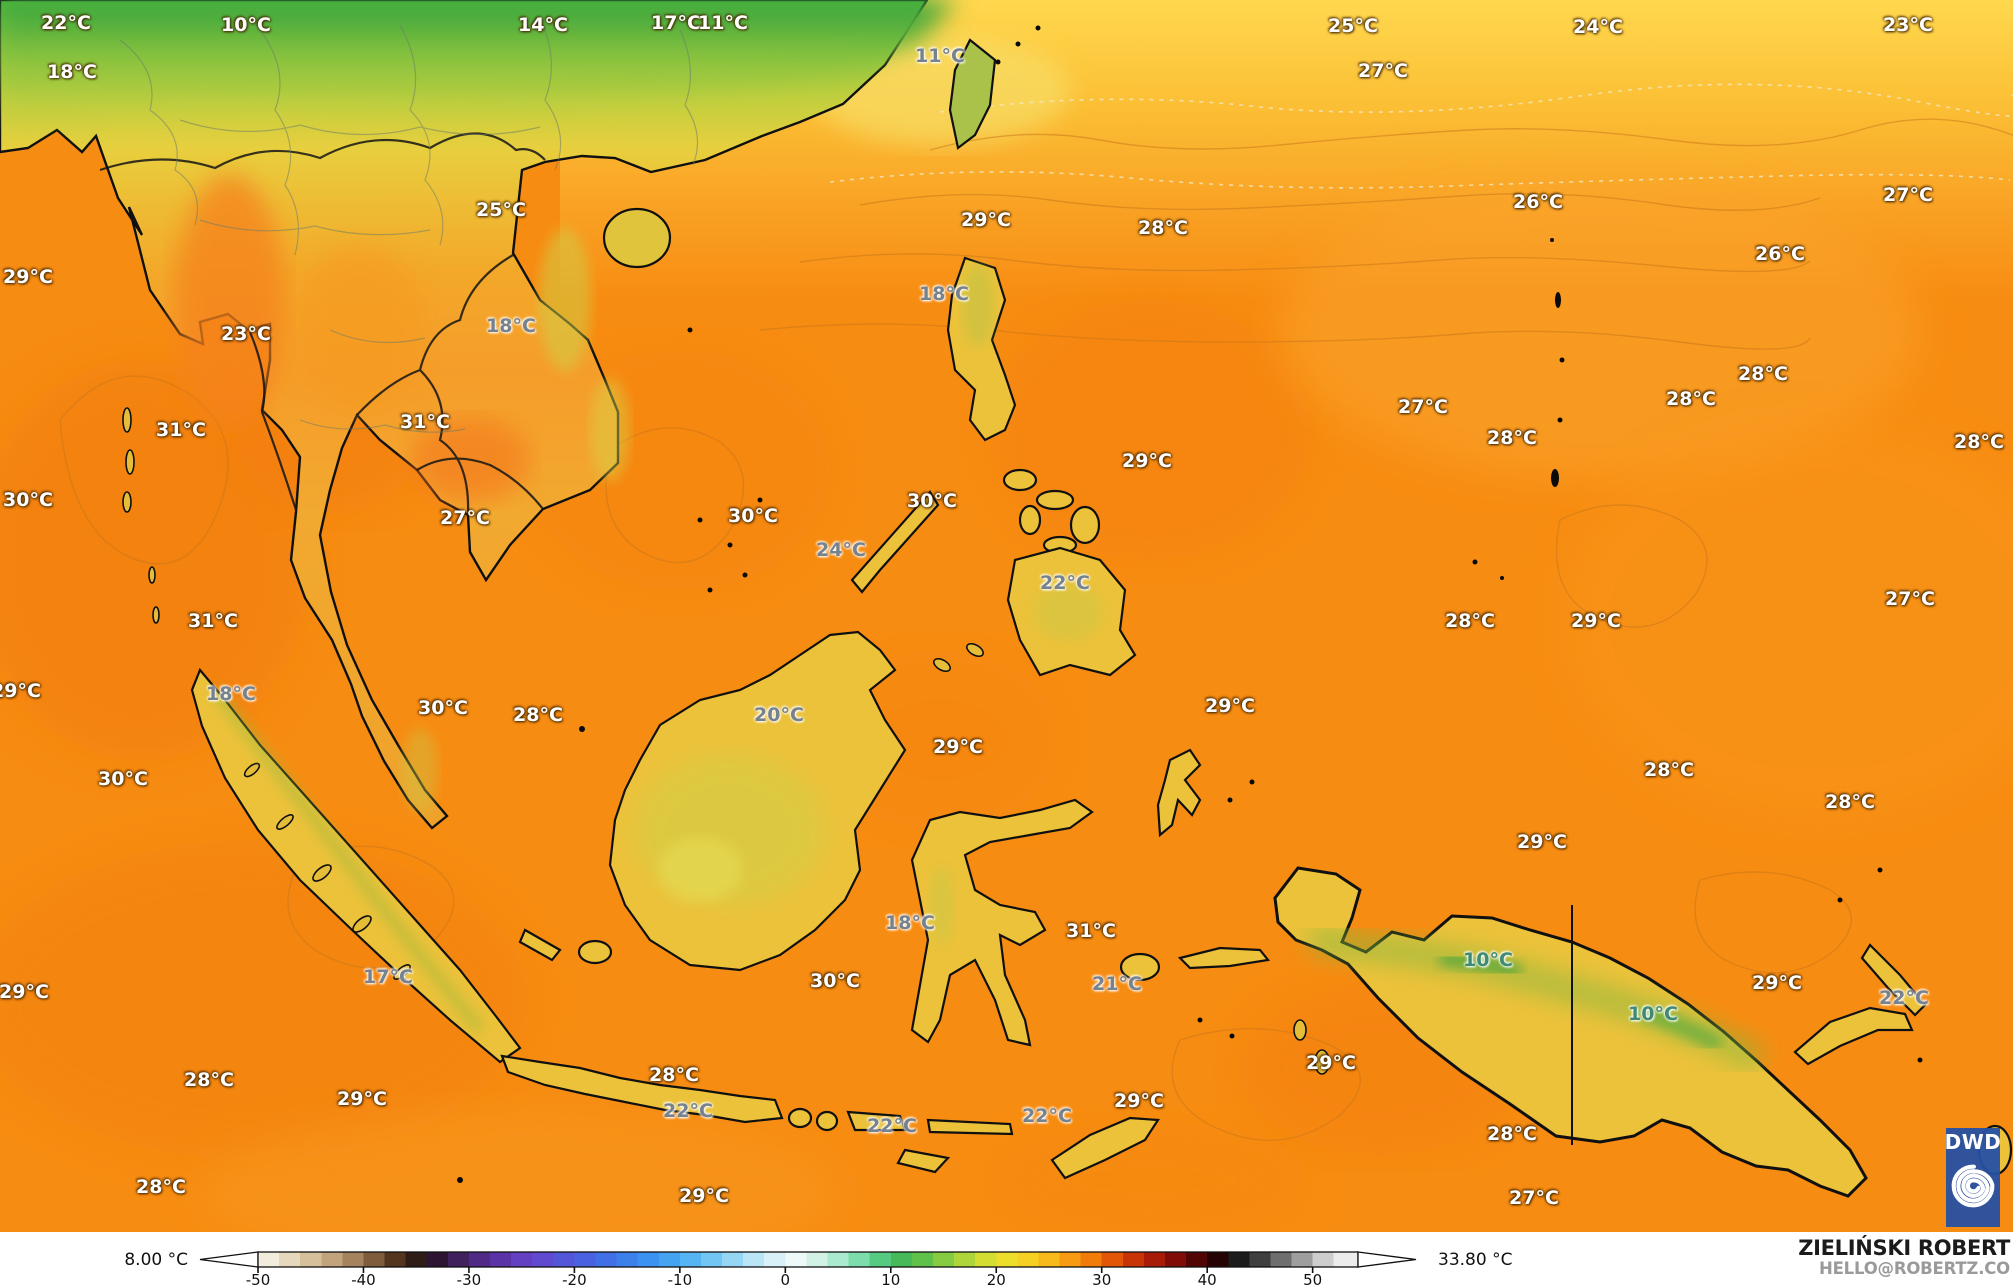 The height and width of the screenshot is (1287, 2013). Describe the element at coordinates (1893, 980) in the screenshot. I see `new-ireland-island` at that location.